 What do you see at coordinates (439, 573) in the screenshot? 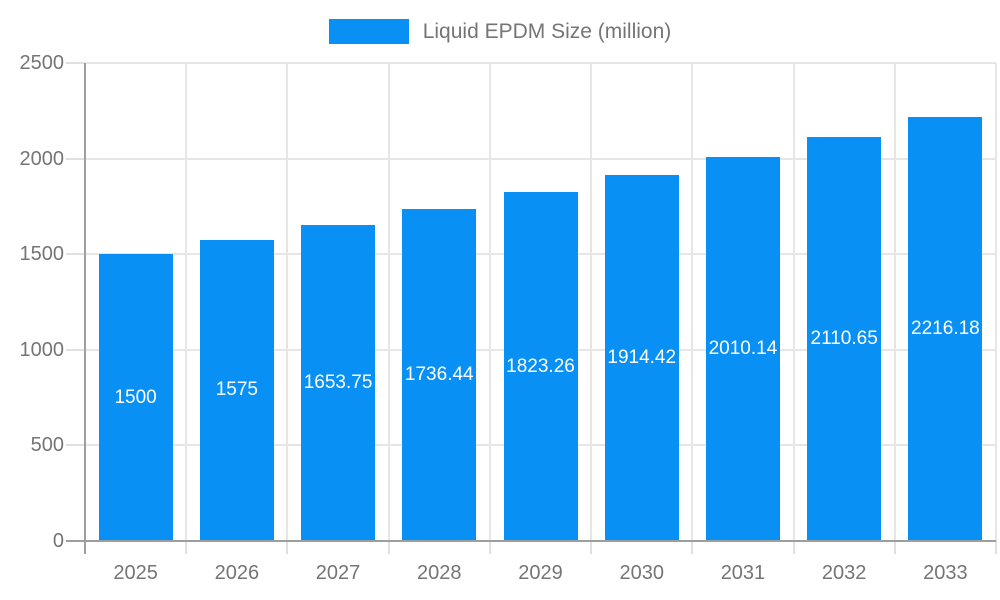
I see `x-axis-label: 2028` at bounding box center [439, 573].